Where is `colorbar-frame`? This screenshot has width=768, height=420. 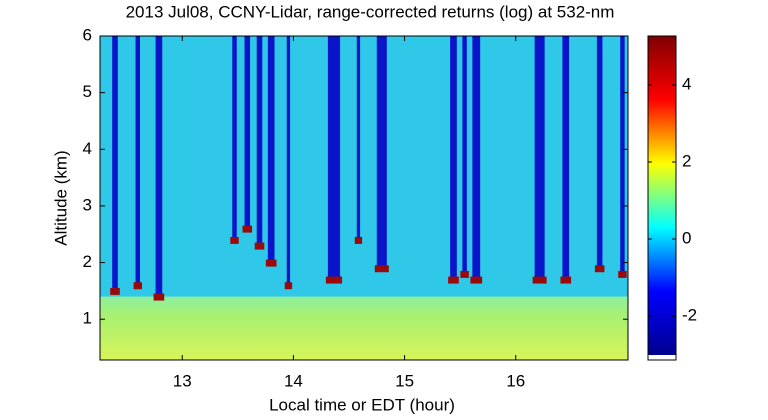
colorbar-frame is located at coordinates (662, 198).